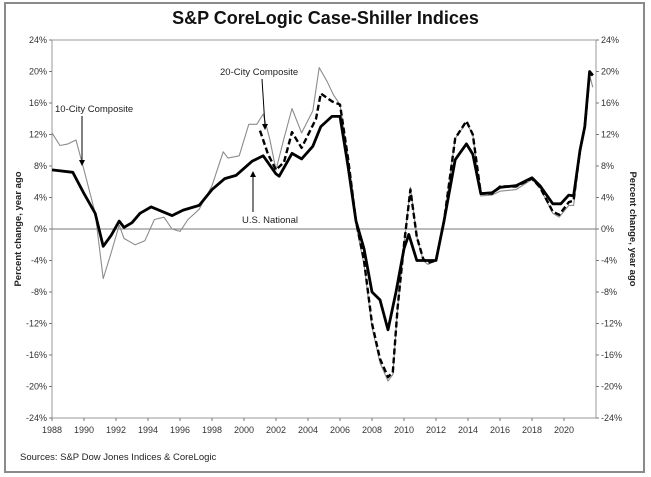 The height and width of the screenshot is (477, 651). What do you see at coordinates (532, 430) in the screenshot?
I see `x-tick-label: 2018` at bounding box center [532, 430].